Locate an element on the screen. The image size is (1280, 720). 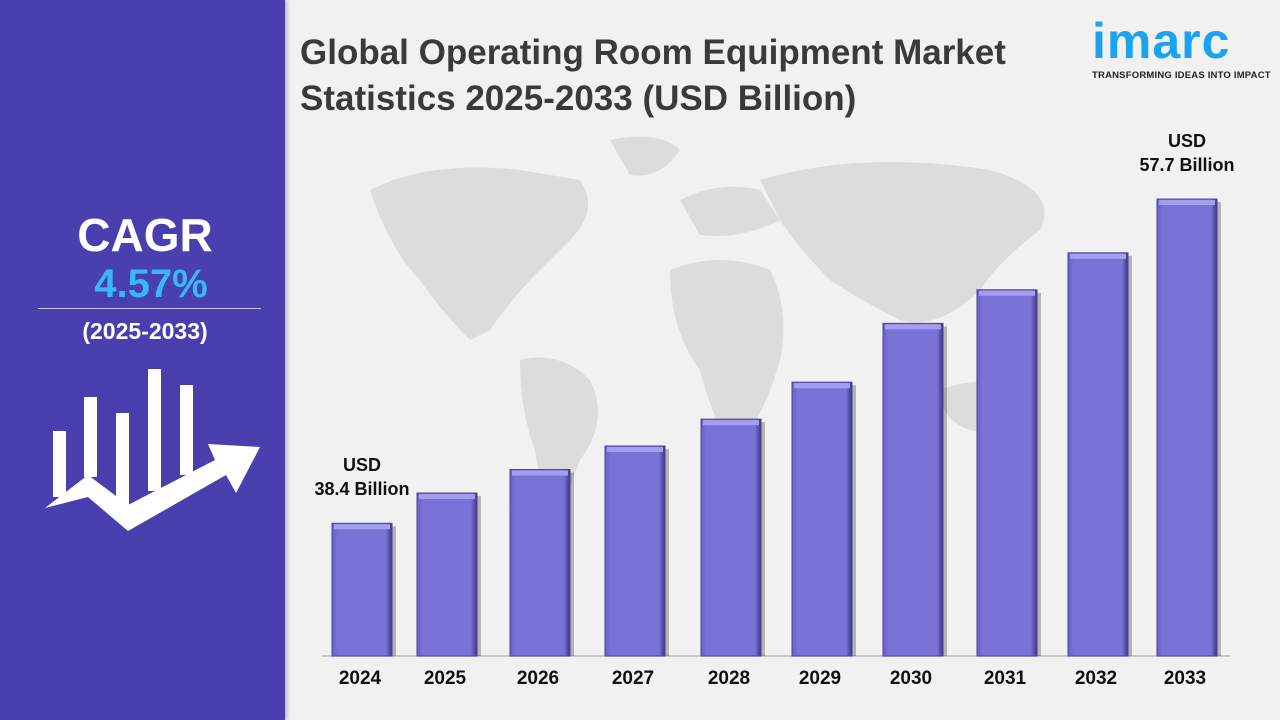
bar-chart-growth-arrow-icon is located at coordinates (152, 450).